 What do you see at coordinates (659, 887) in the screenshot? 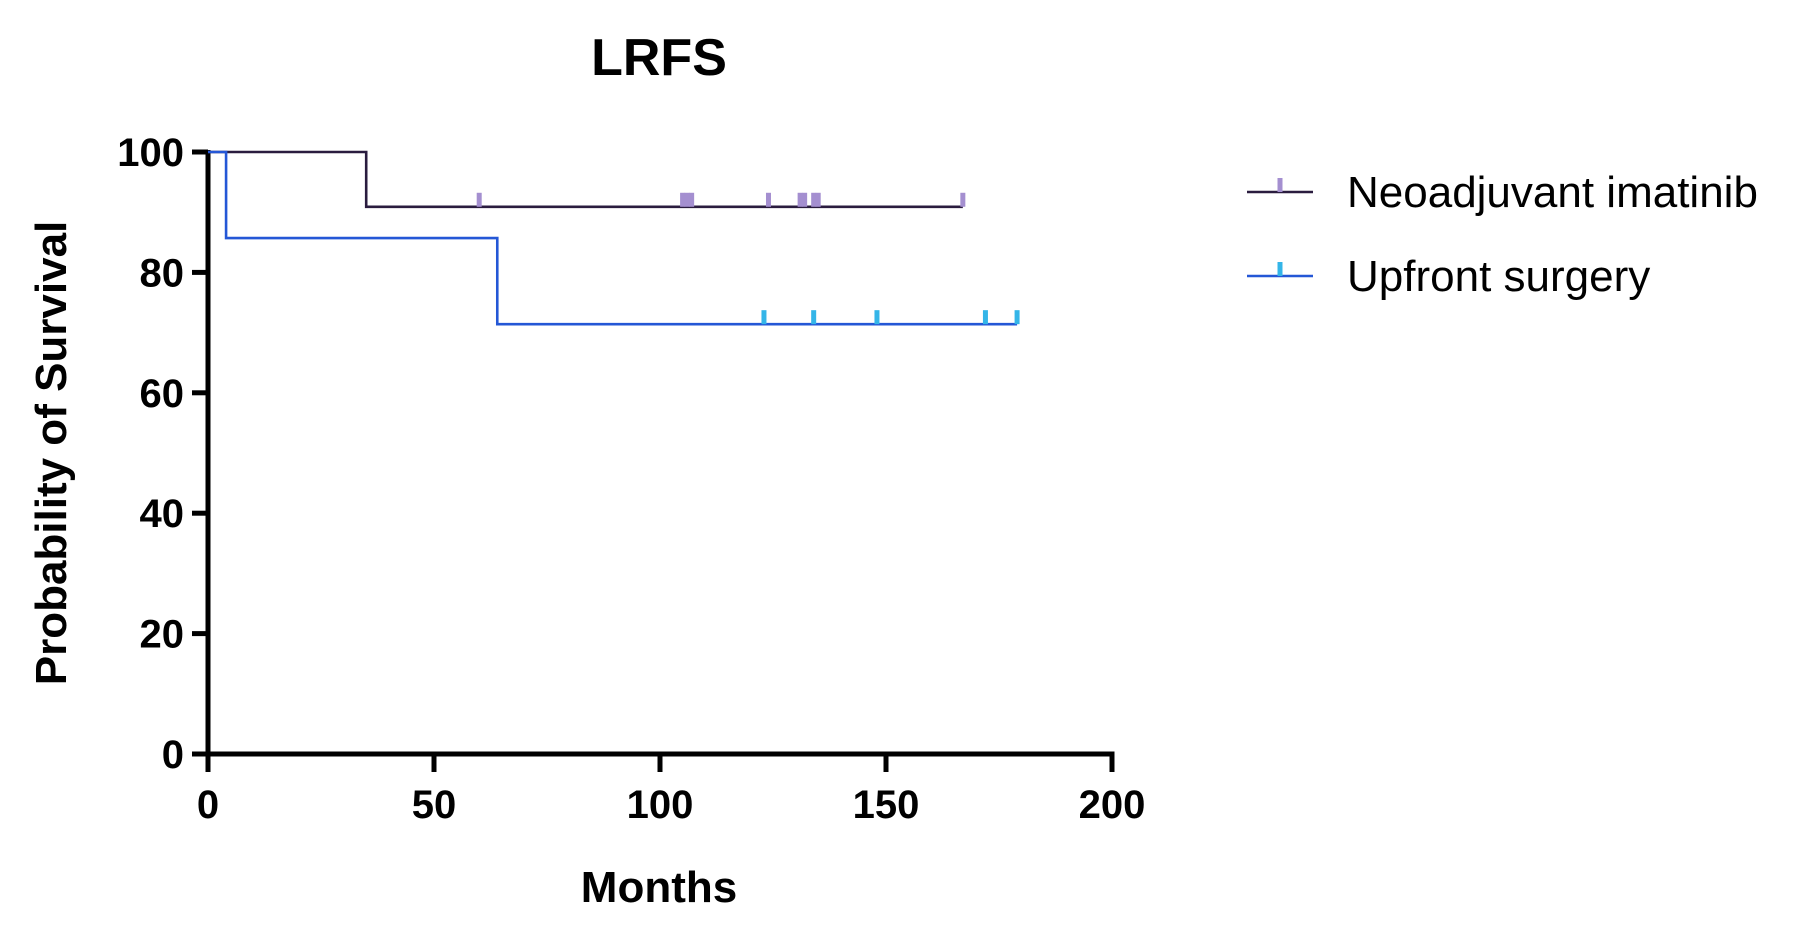
I see `x-axis-title: Months` at bounding box center [659, 887].